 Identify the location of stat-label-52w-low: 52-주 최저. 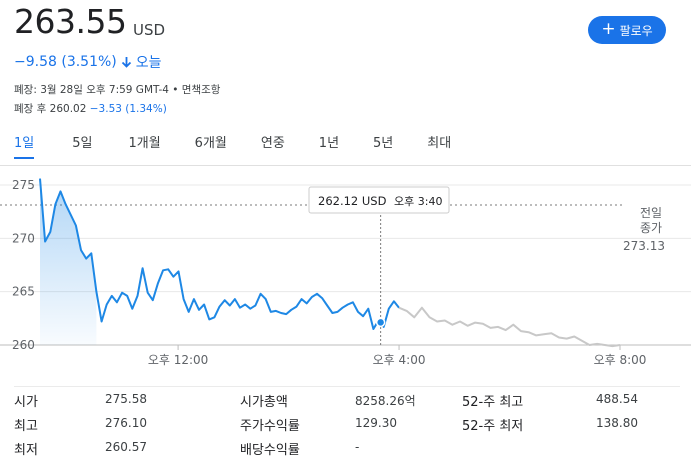
(493, 426).